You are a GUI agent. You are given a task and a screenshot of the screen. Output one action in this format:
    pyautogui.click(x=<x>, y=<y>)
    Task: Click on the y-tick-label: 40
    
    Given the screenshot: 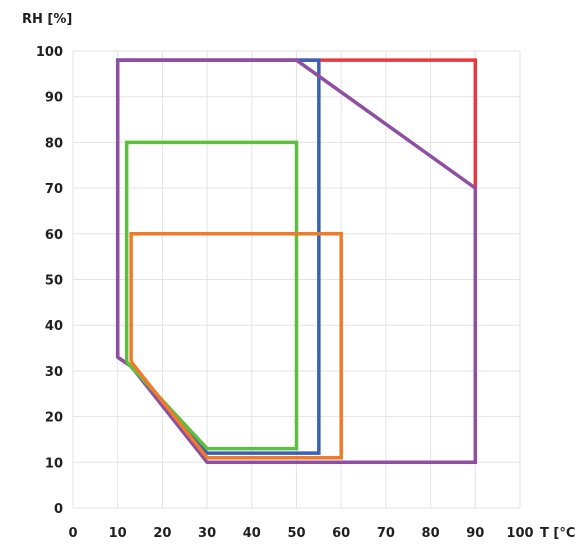 What is the action you would take?
    pyautogui.click(x=54, y=326)
    